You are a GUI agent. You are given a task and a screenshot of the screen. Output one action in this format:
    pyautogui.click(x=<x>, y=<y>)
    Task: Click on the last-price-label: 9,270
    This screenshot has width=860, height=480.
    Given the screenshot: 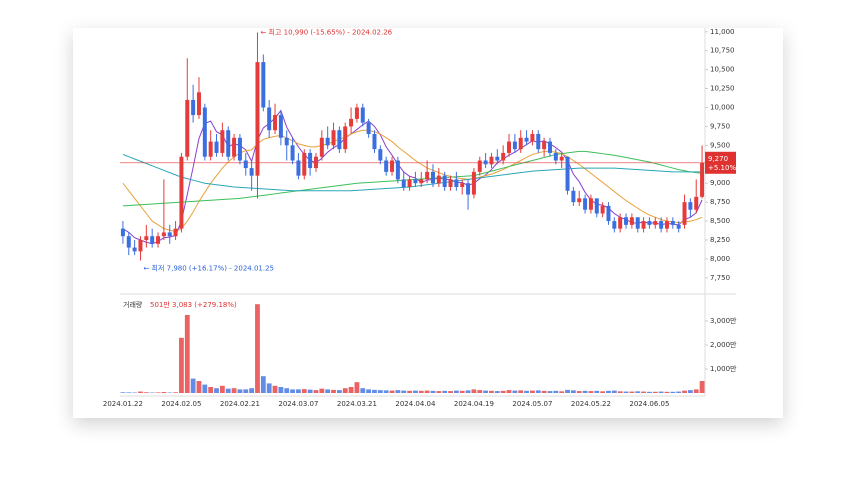 What is the action you would take?
    pyautogui.click(x=718, y=159)
    